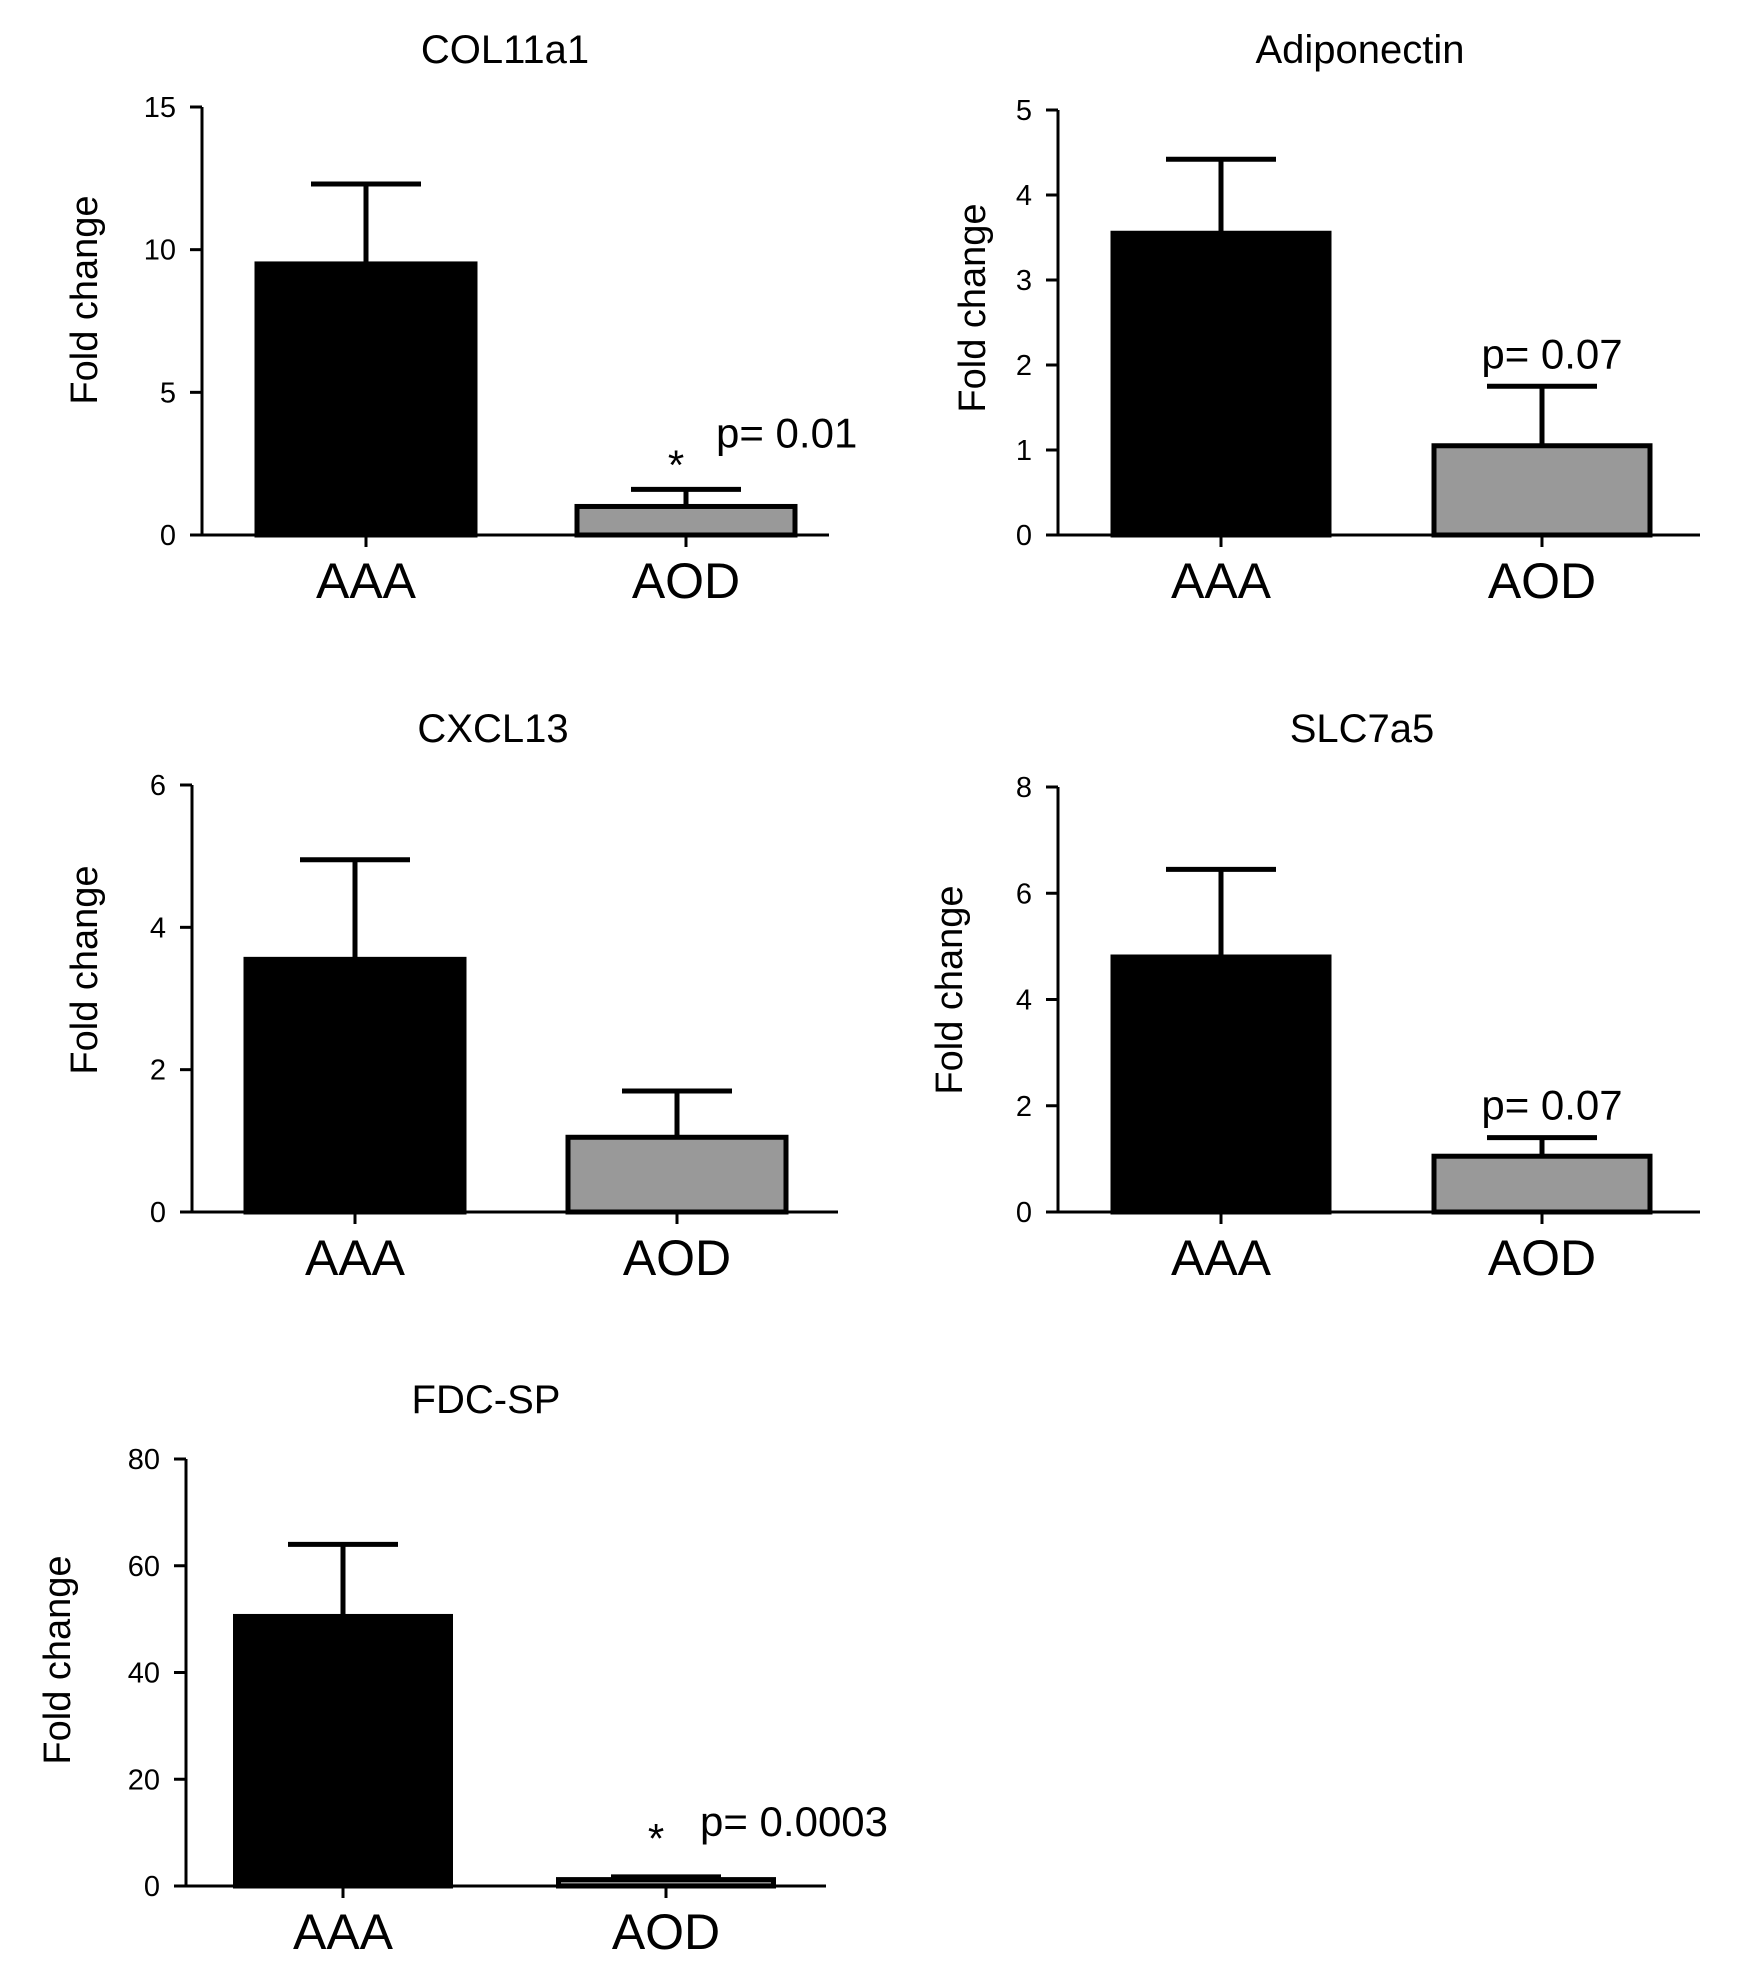  What do you see at coordinates (160, 251) in the screenshot?
I see `y-tick-label: 10` at bounding box center [160, 251].